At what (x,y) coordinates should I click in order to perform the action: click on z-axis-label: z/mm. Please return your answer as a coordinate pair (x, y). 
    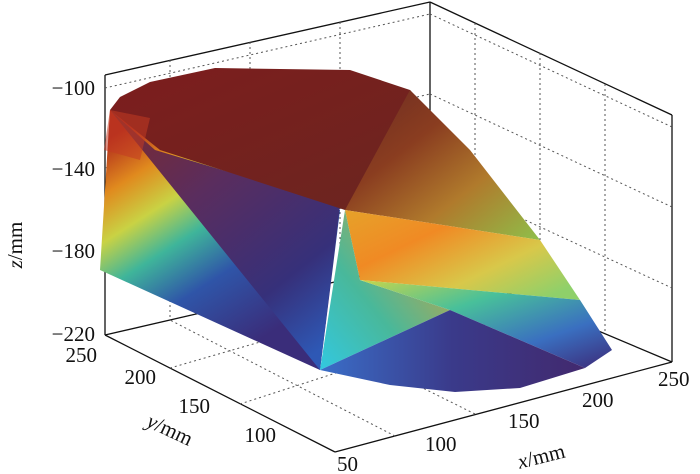
    Looking at the image, I should click on (15, 246).